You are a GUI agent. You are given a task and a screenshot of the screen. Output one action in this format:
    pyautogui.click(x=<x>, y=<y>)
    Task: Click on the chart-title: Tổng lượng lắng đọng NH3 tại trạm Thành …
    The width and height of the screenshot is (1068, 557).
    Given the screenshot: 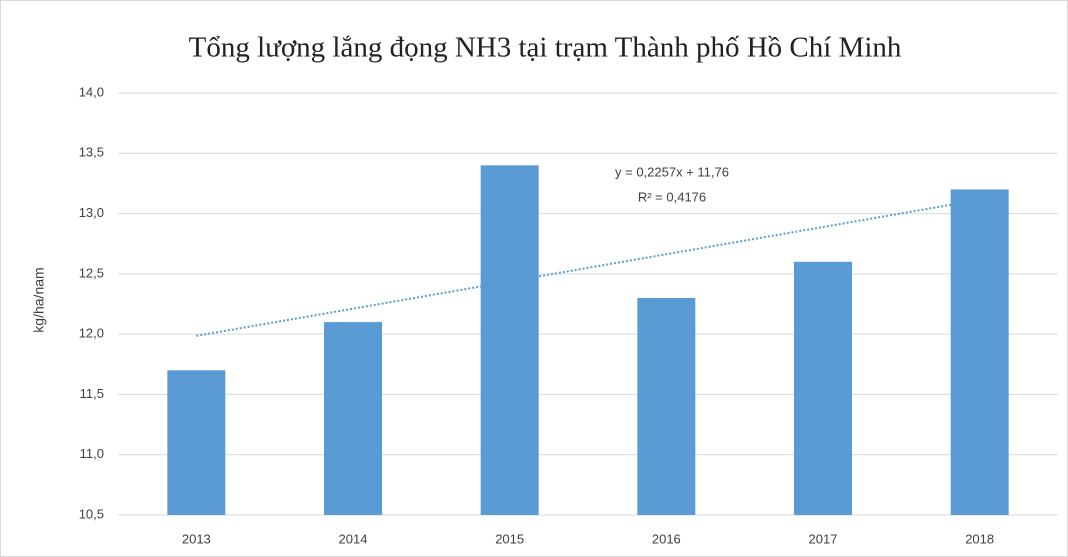 What is the action you would take?
    pyautogui.click(x=545, y=48)
    